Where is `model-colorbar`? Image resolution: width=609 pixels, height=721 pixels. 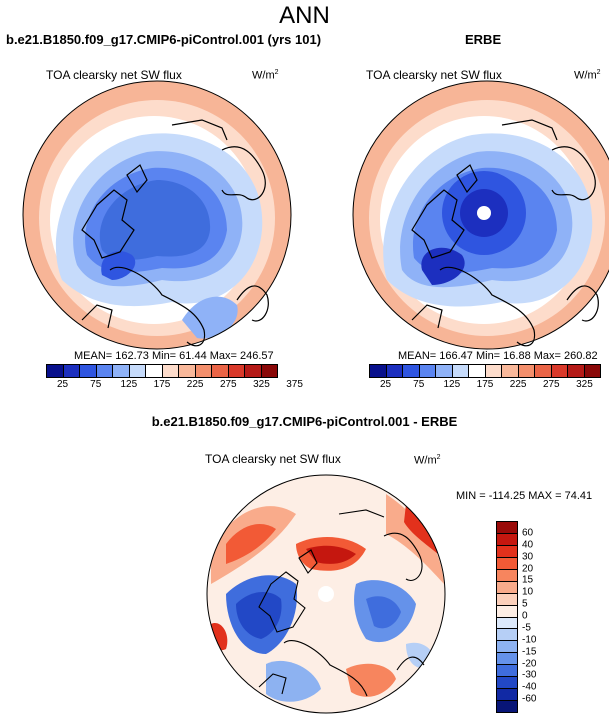
model-colorbar is located at coordinates (162, 371).